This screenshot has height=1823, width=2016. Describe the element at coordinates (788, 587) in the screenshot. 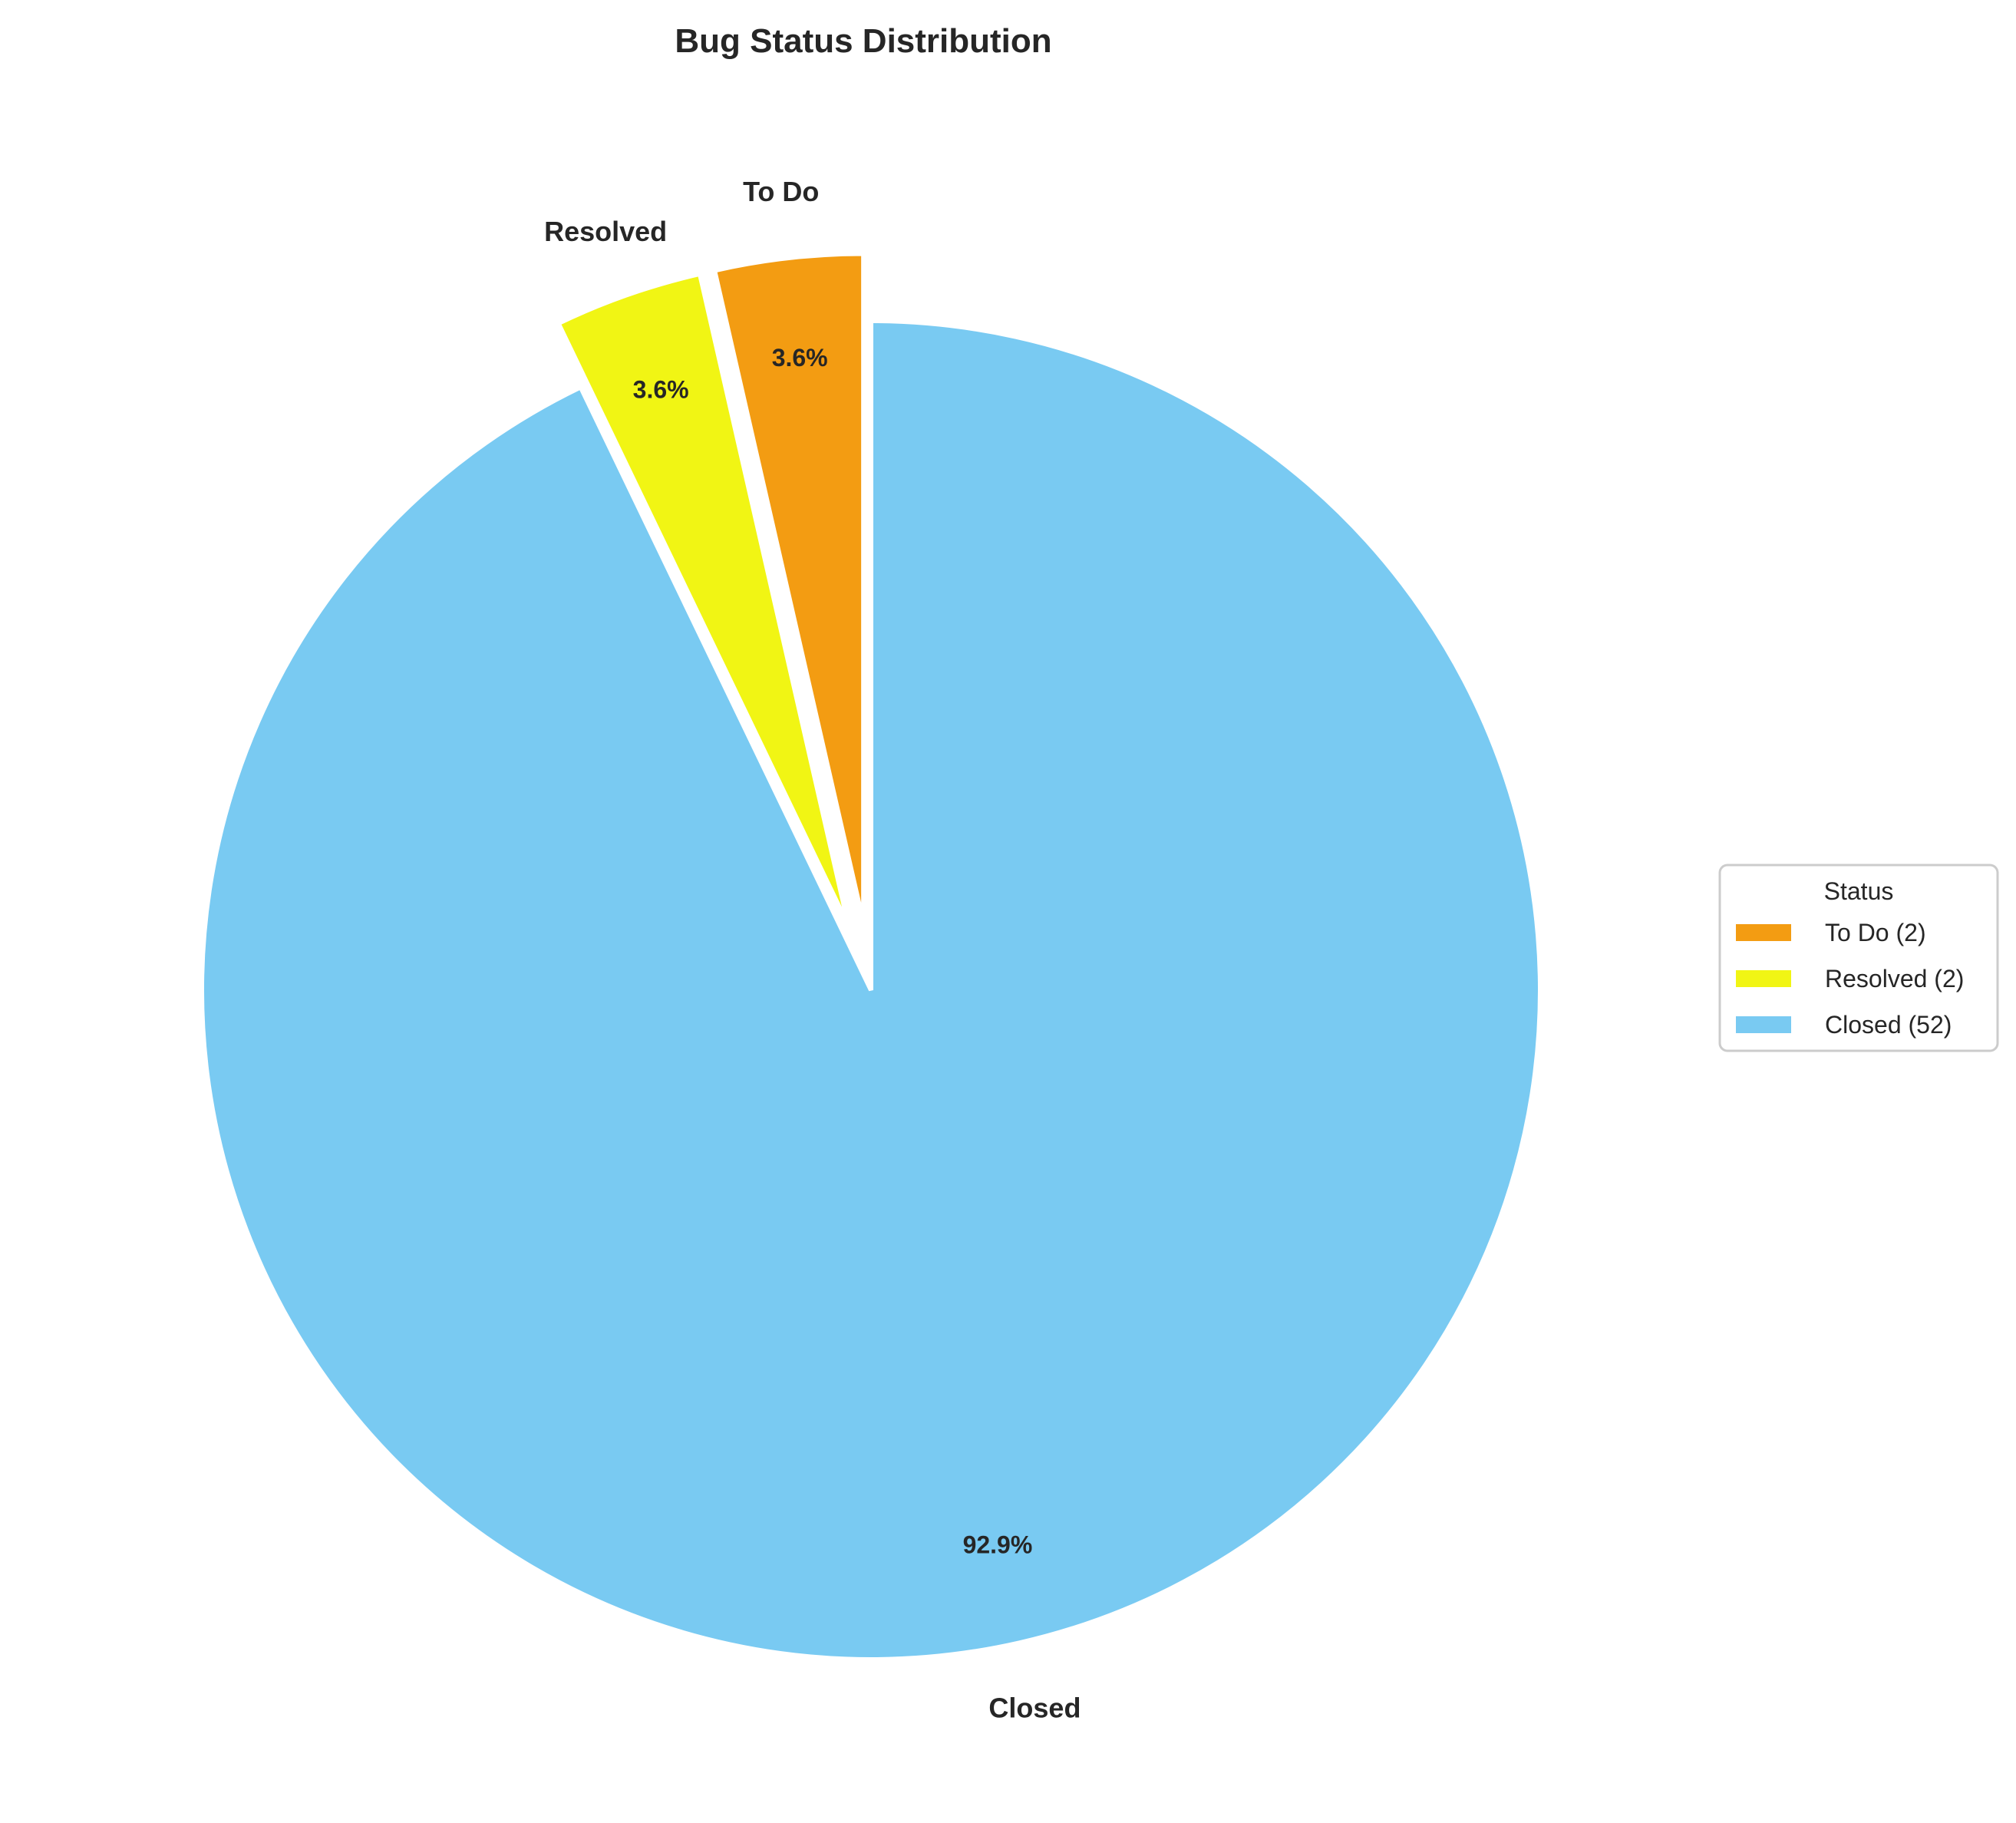

I see `pie-slice-to-do` at that location.